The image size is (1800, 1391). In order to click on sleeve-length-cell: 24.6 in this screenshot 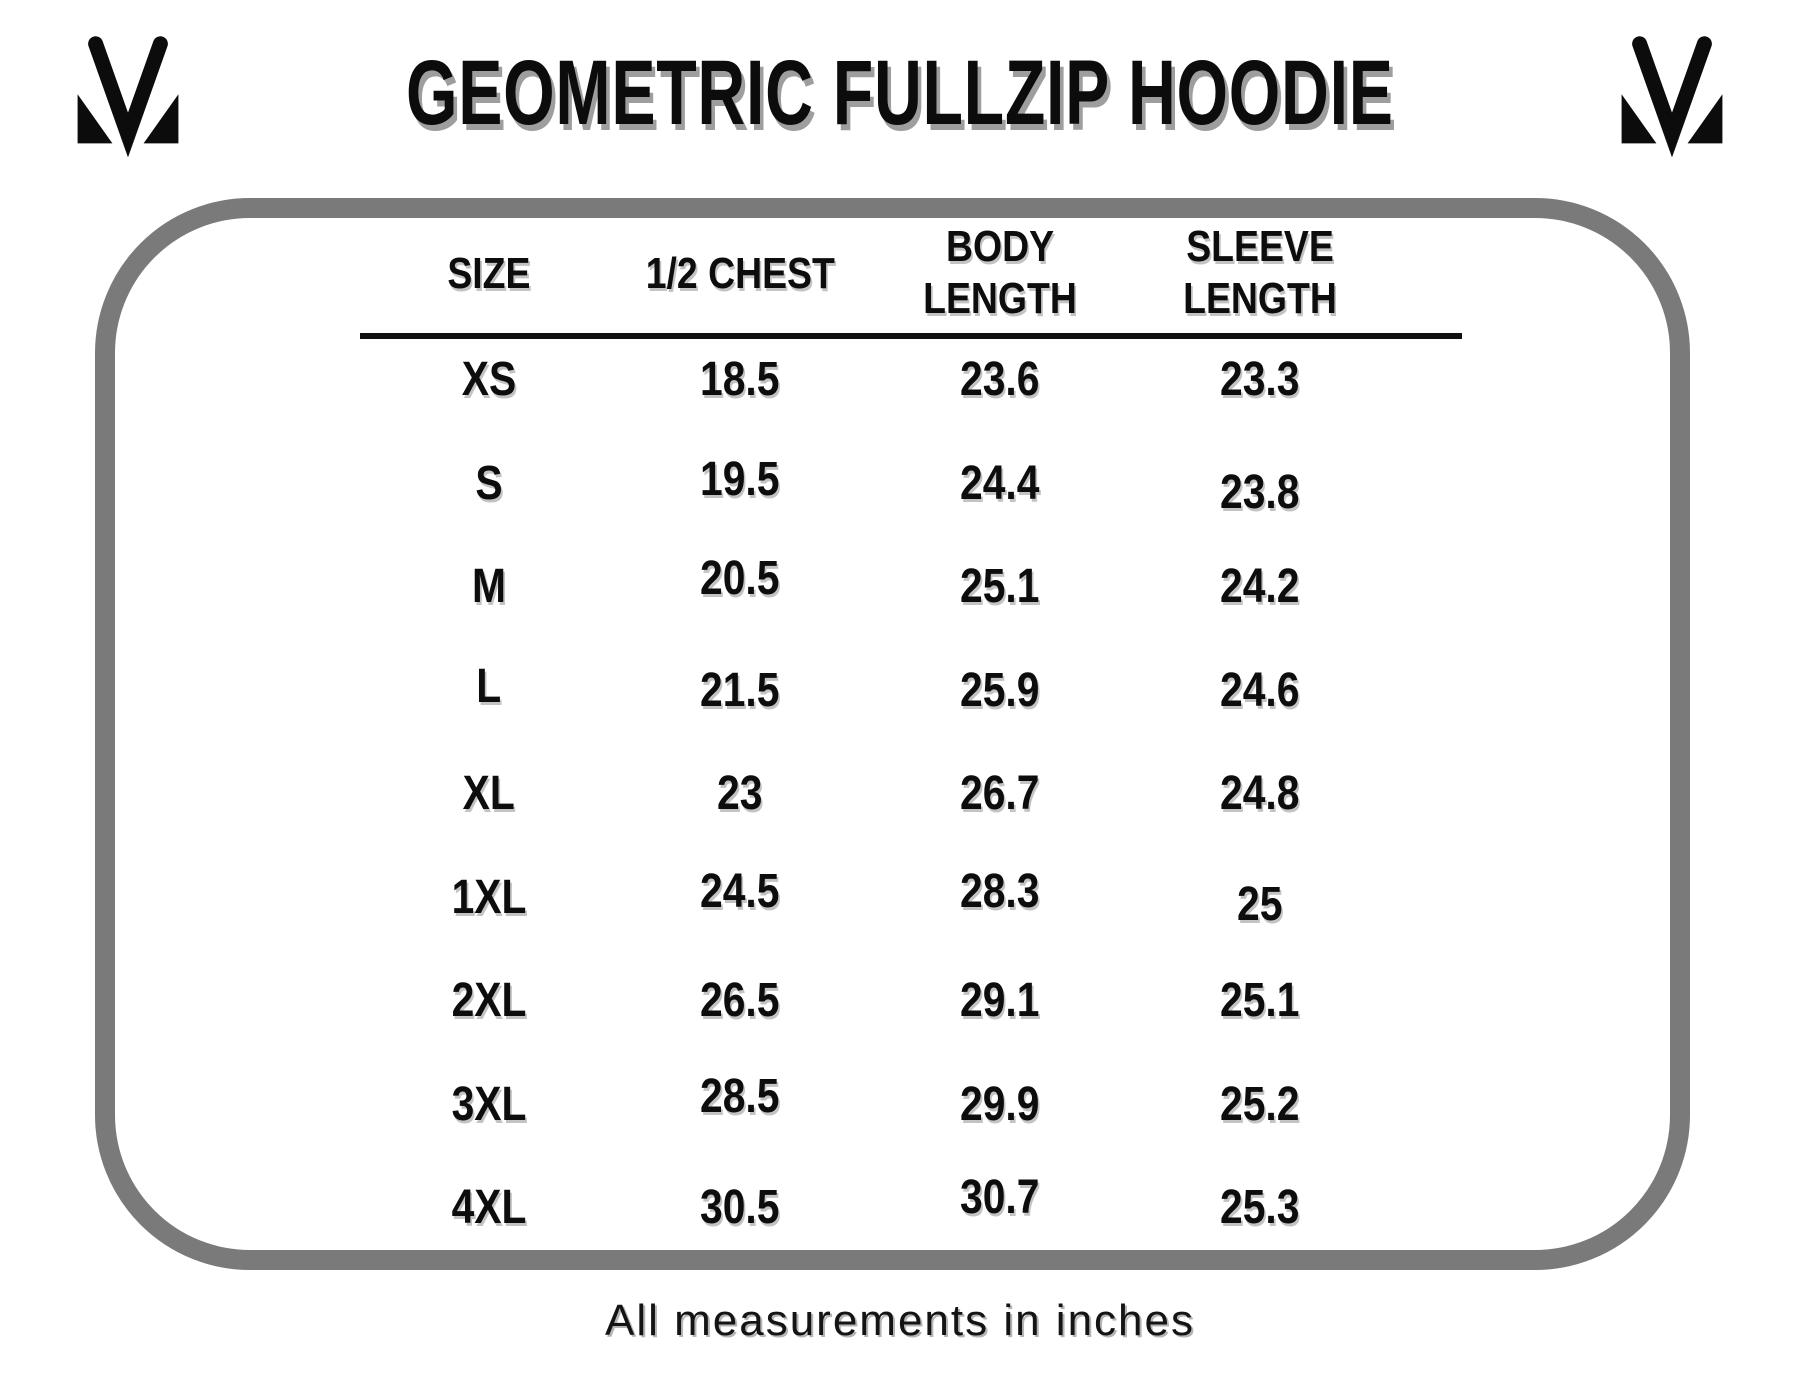, I will do `click(1260, 690)`.